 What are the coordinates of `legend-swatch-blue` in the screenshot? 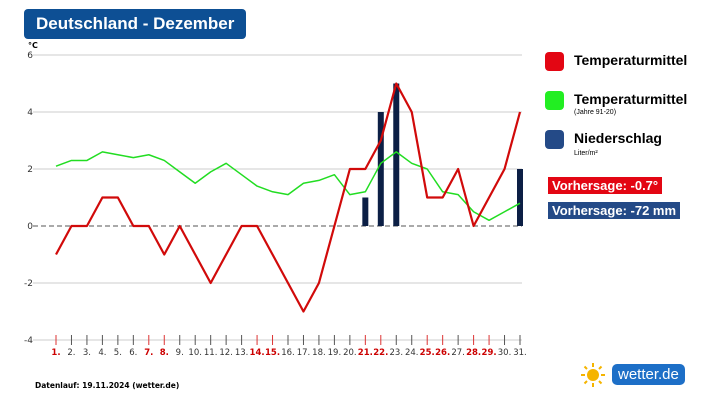 It's located at (554, 139).